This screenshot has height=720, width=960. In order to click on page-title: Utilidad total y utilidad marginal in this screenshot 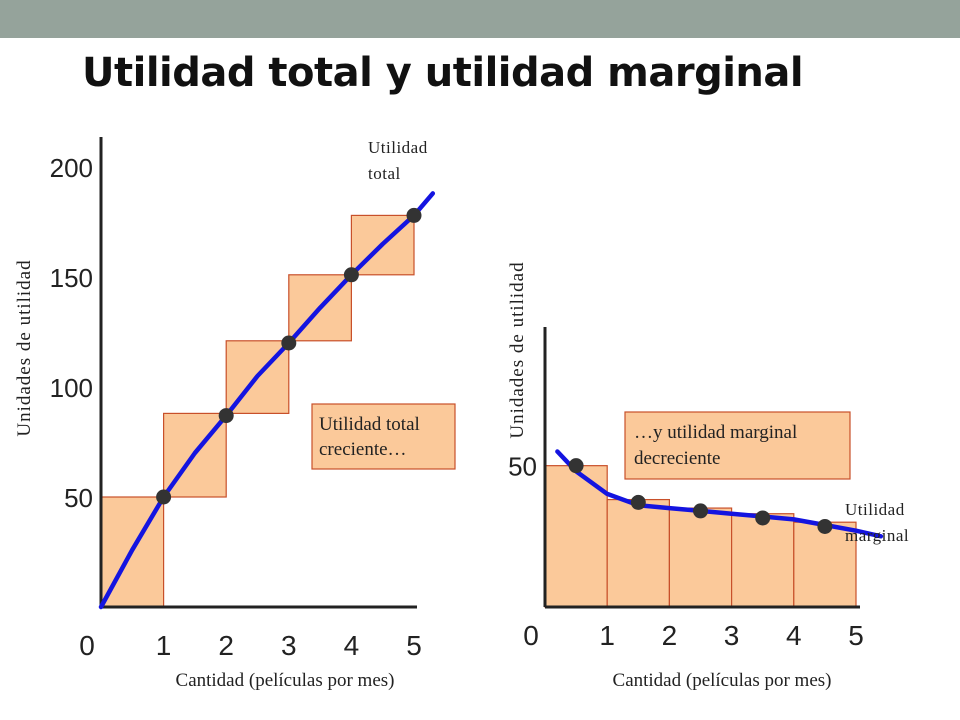, I will do `click(443, 73)`.